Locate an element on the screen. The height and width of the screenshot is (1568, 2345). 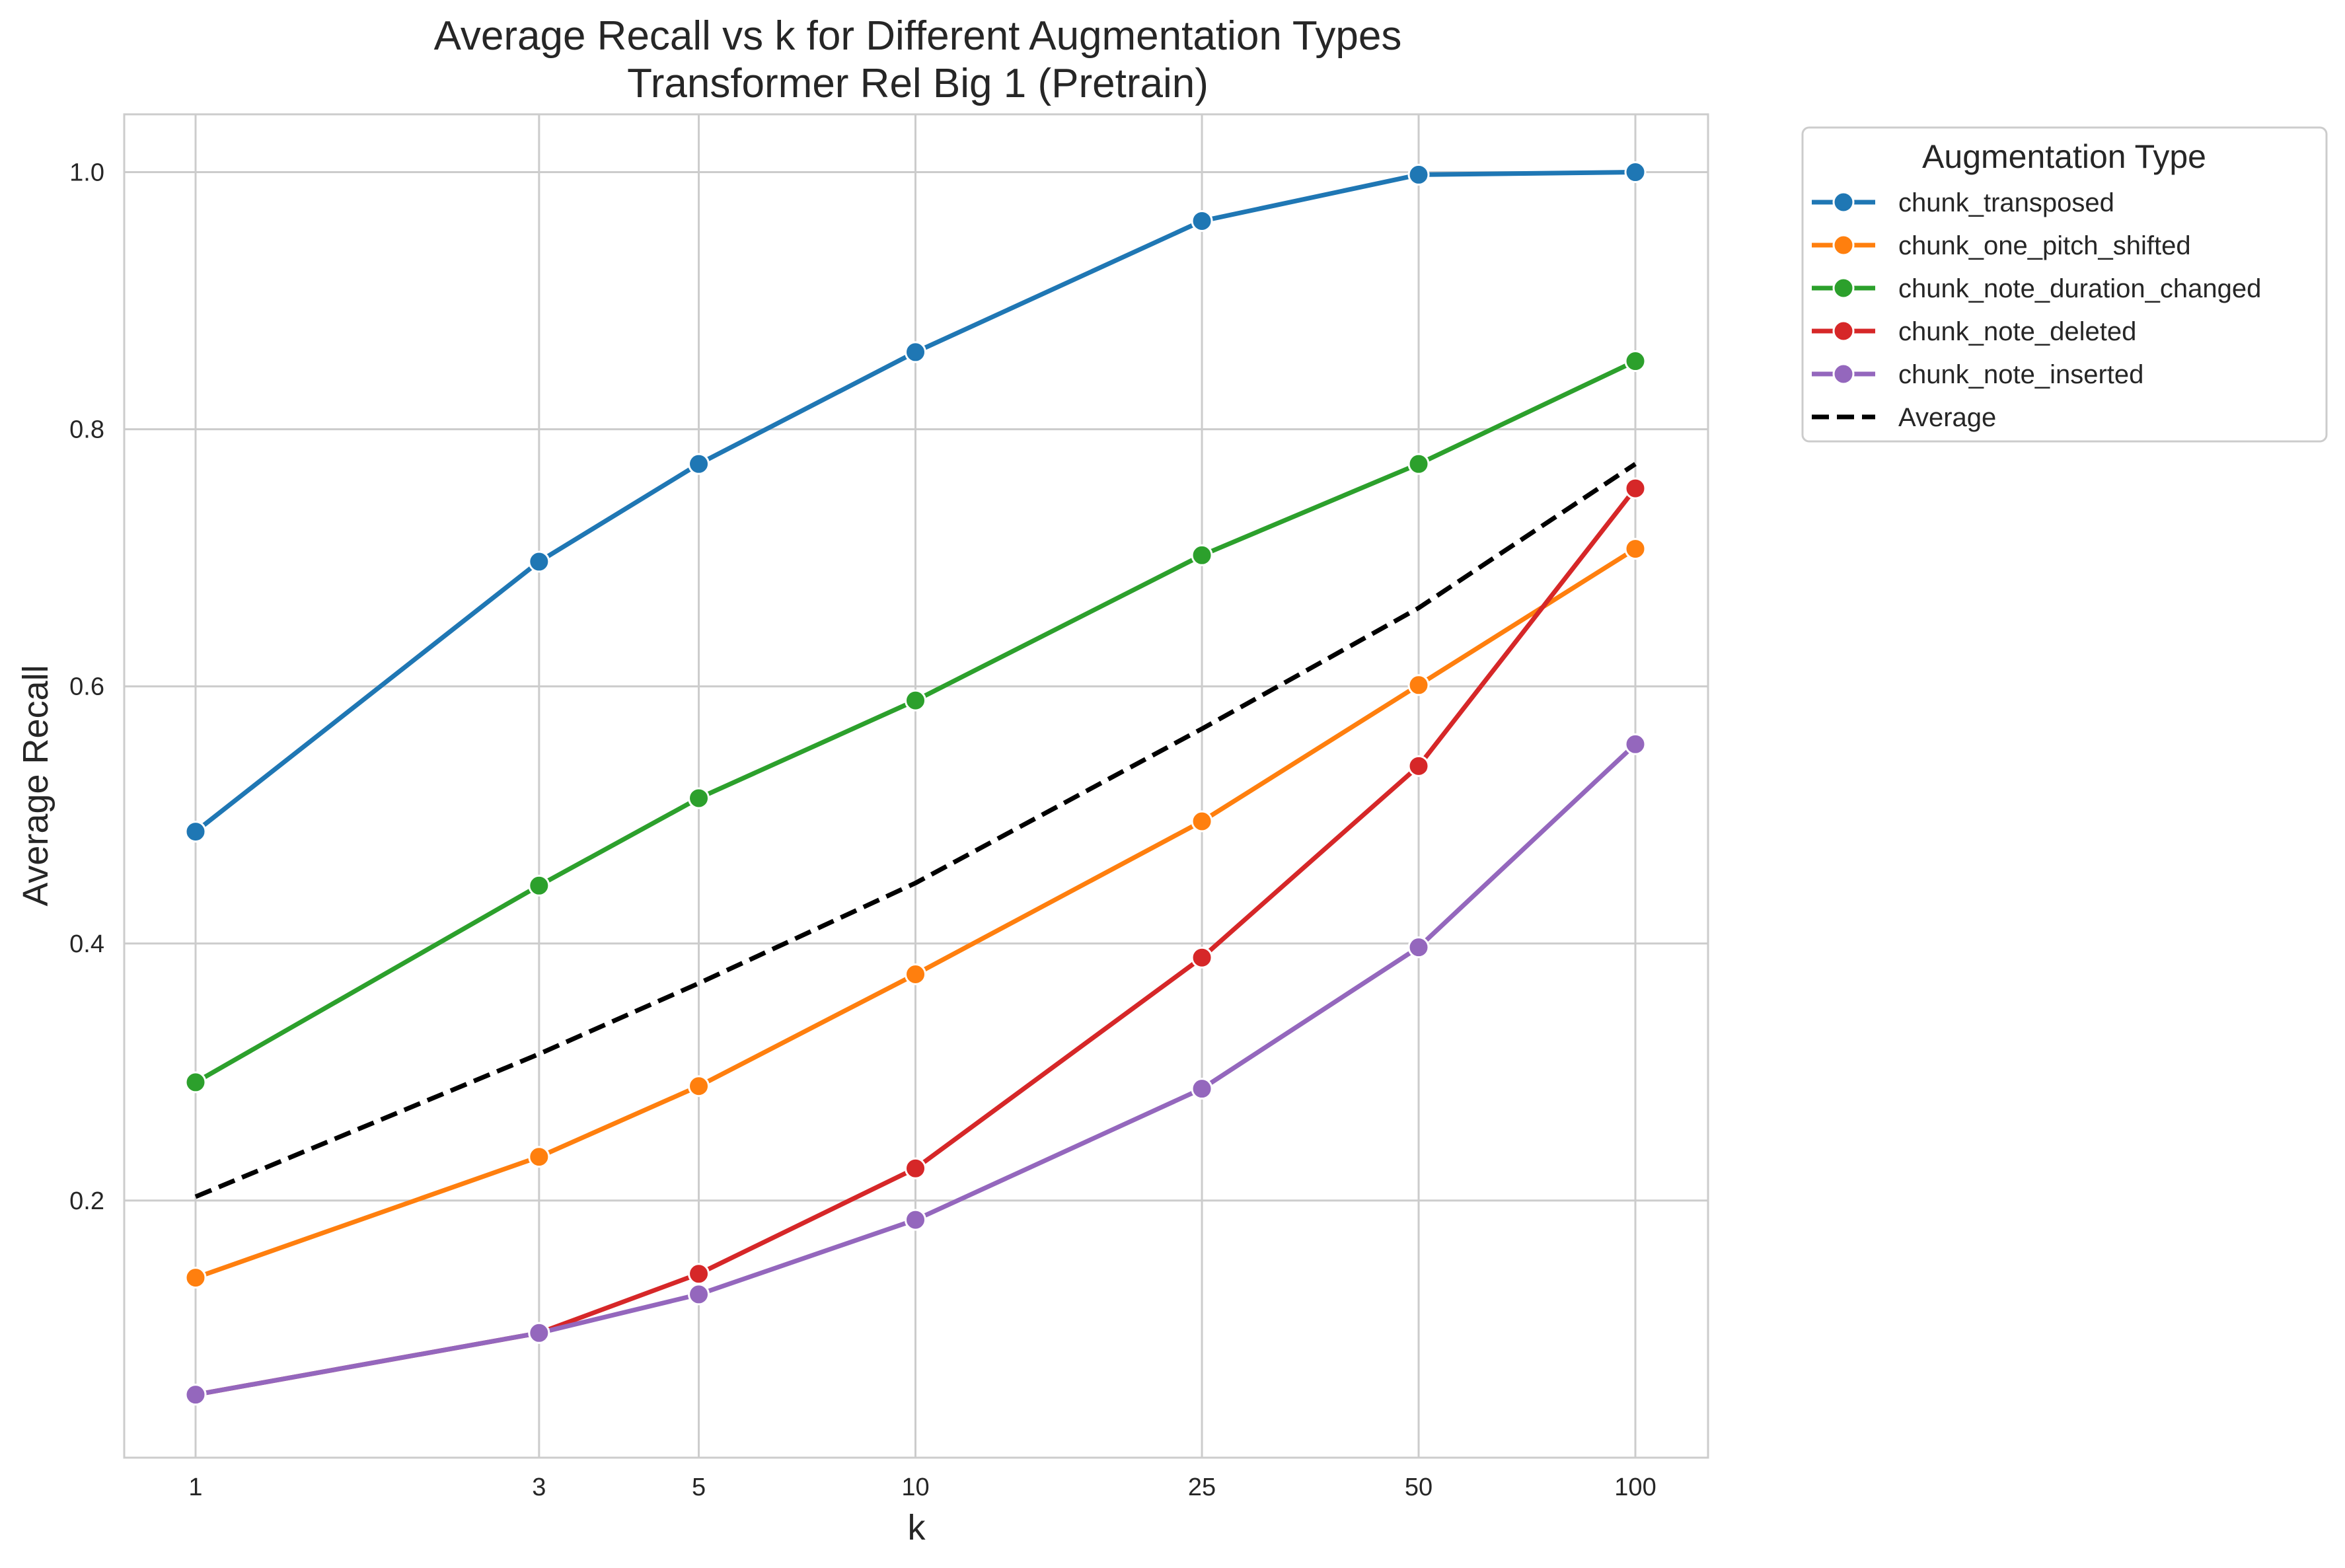
point-chunk-note-inserted-k10 is located at coordinates (915, 1220).